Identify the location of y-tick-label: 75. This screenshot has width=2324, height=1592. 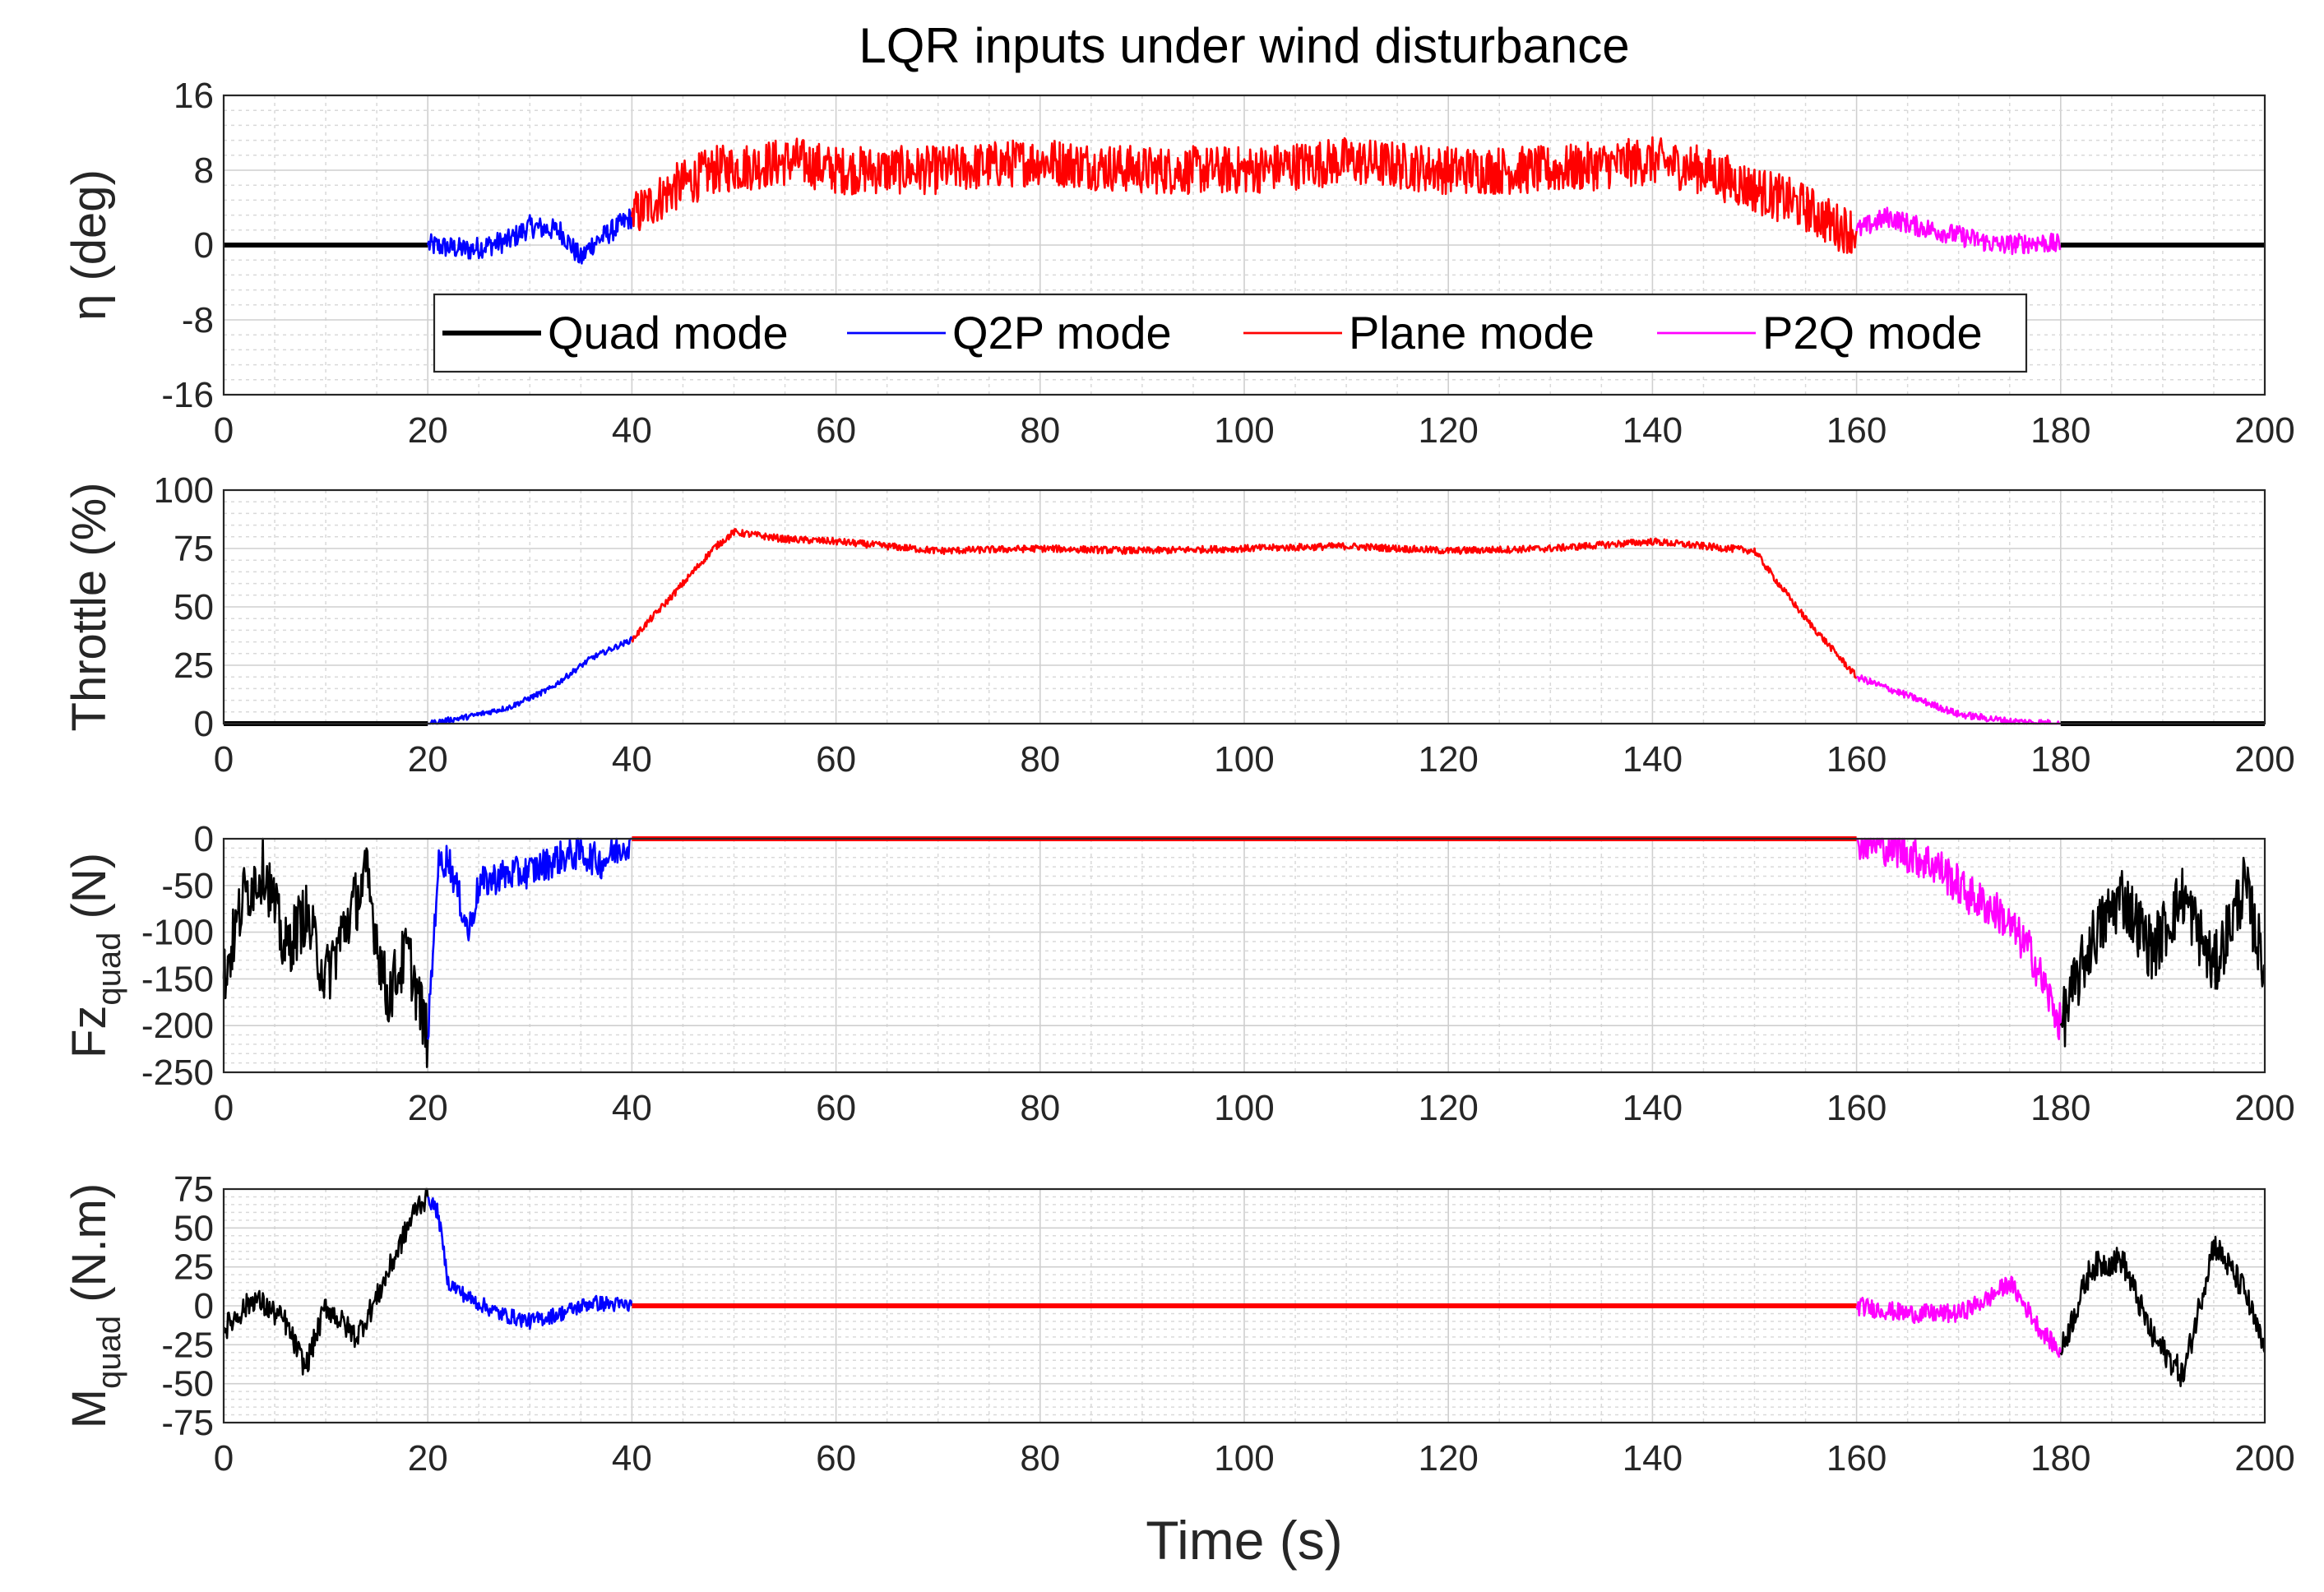
(194, 1189).